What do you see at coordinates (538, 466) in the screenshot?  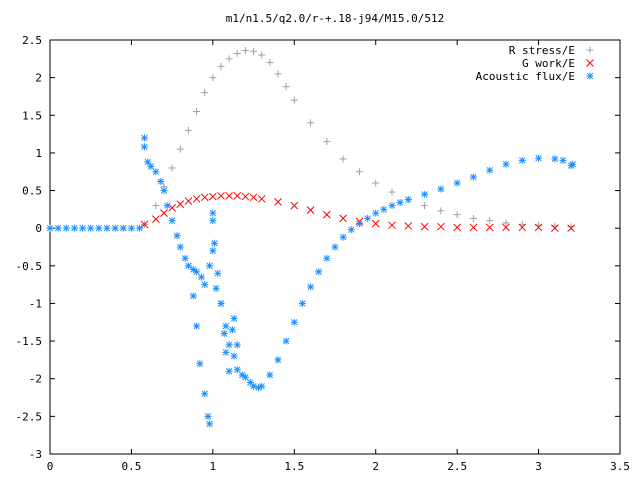 I see `x-tick-label: 3` at bounding box center [538, 466].